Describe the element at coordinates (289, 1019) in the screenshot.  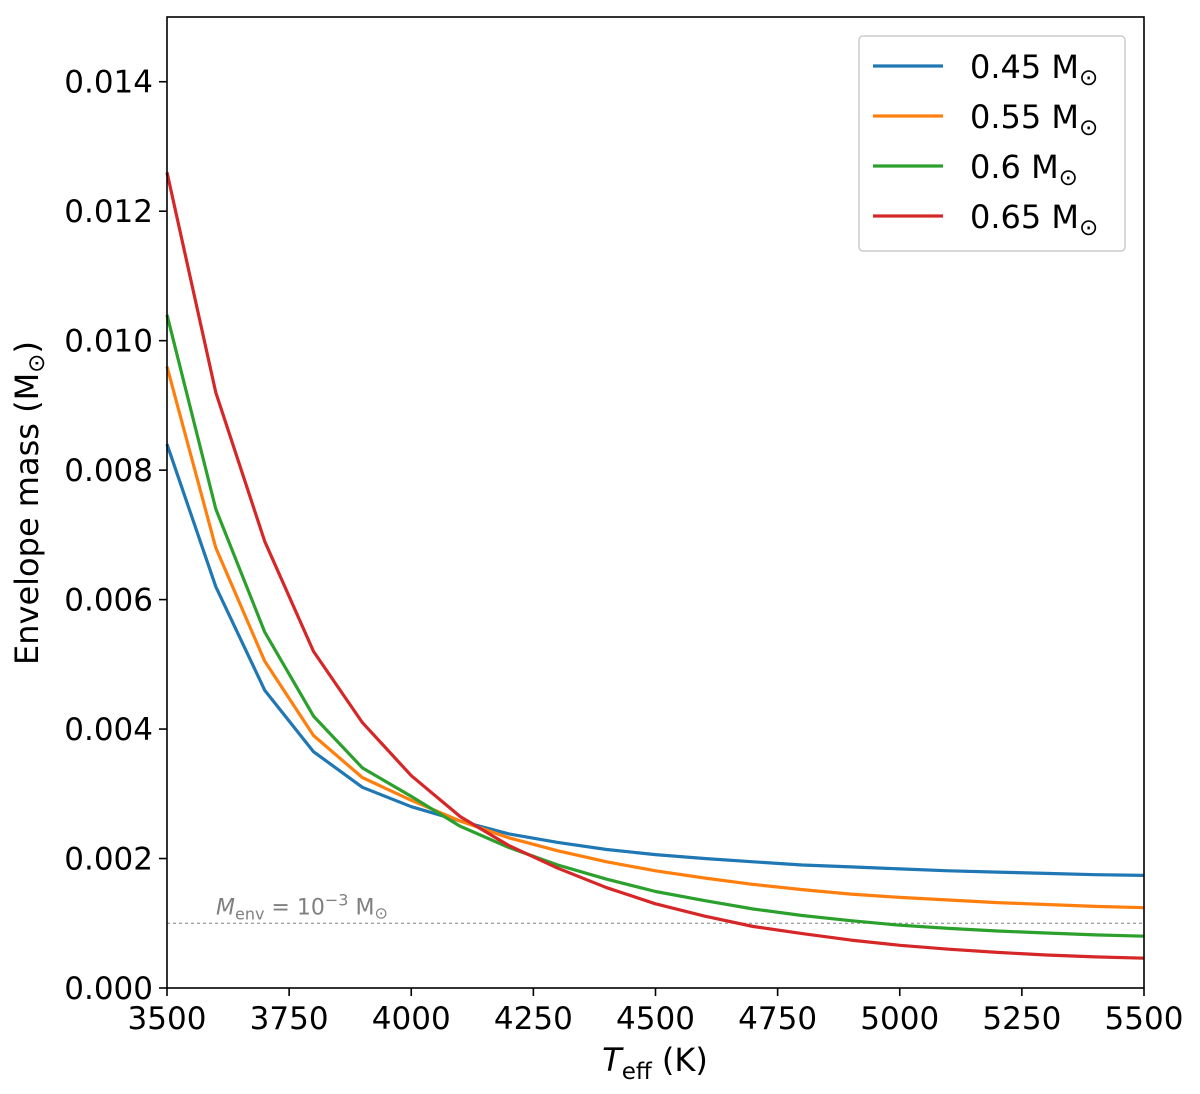
I see `x-tick-label: 3750` at that location.